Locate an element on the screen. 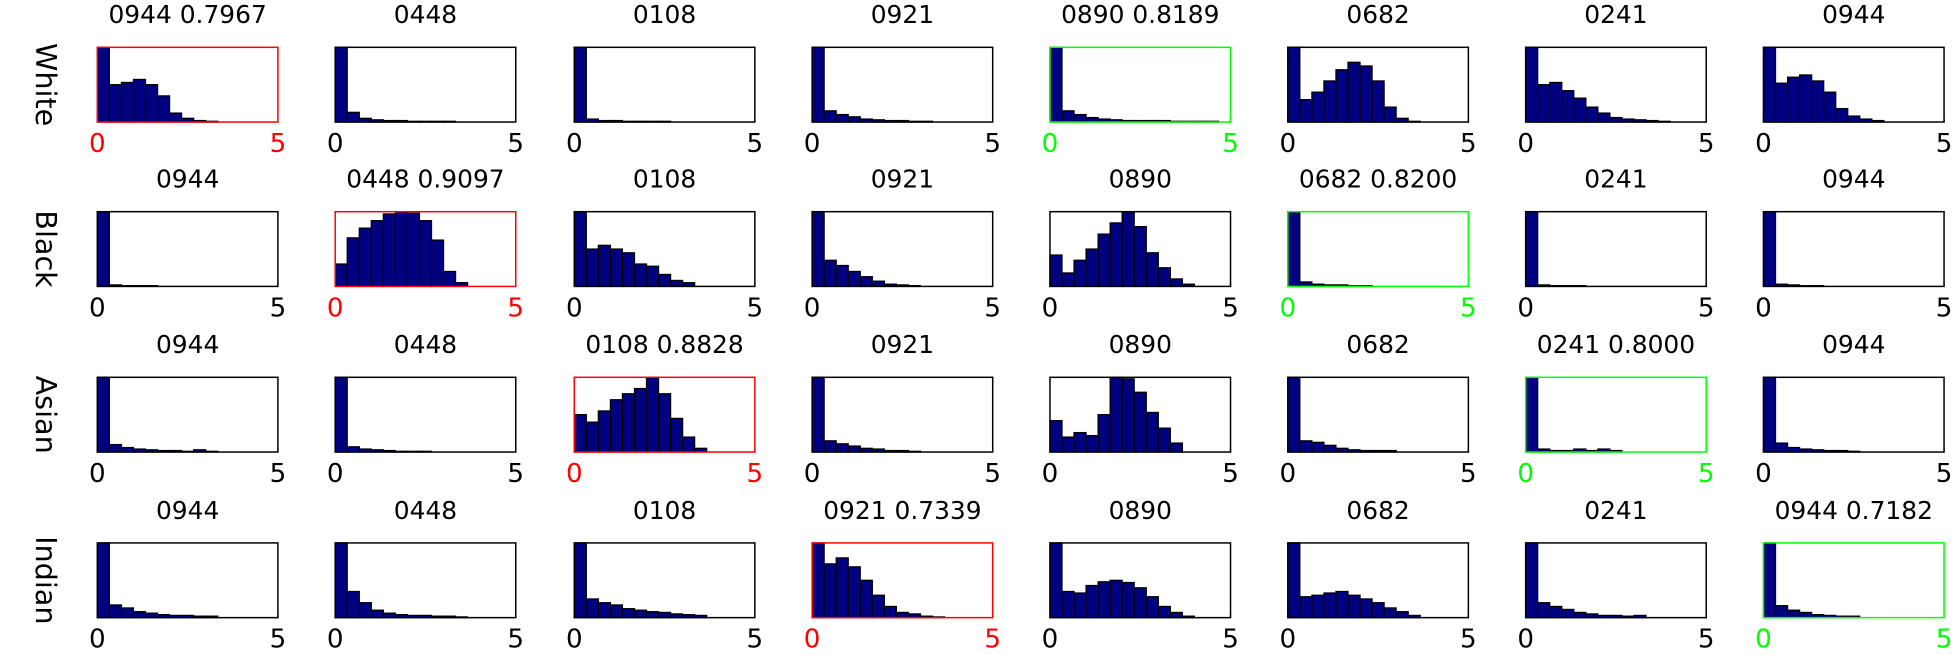  panel-title: 0682 is located at coordinates (1377, 344).